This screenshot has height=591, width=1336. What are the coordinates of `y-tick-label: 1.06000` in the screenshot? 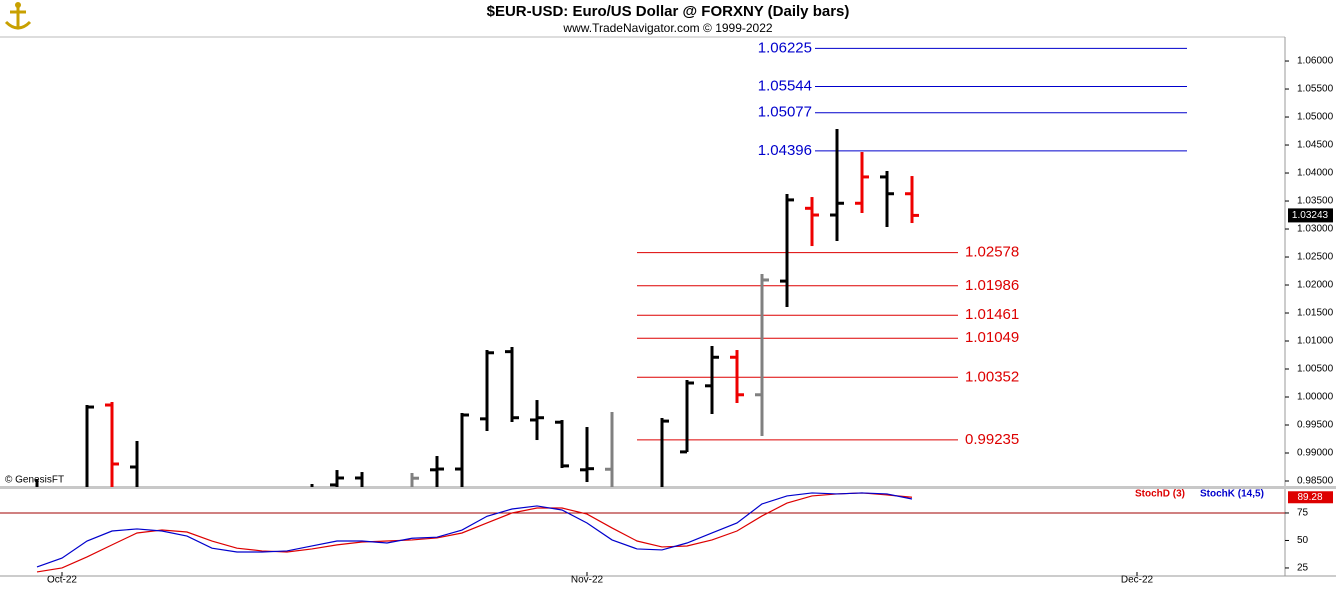 It's located at (1315, 61).